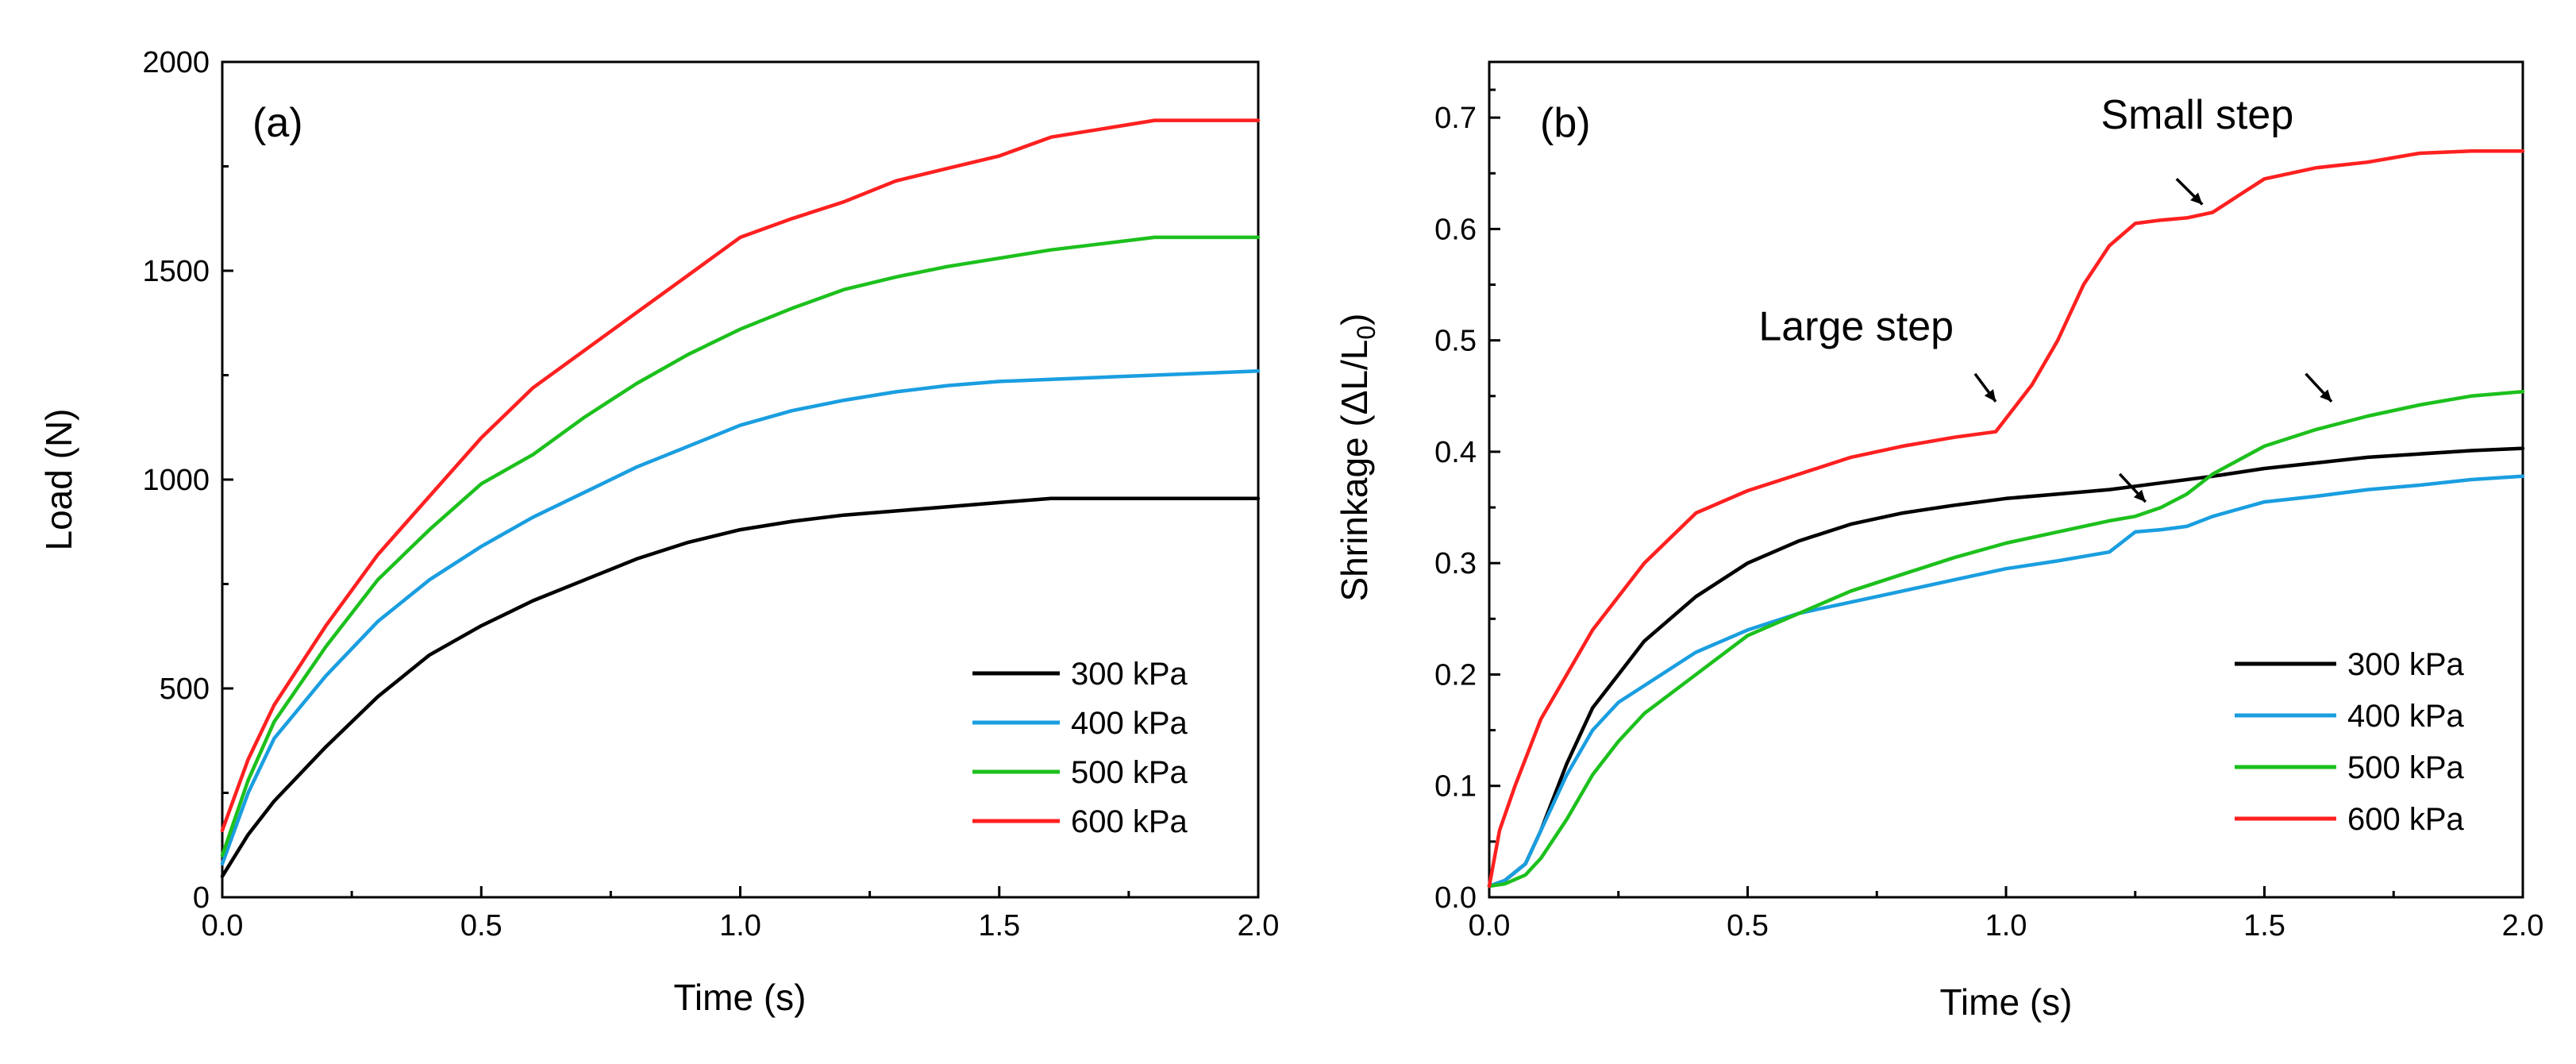 This screenshot has width=2576, height=1064. I want to click on panel-label-b: (b), so click(1565, 123).